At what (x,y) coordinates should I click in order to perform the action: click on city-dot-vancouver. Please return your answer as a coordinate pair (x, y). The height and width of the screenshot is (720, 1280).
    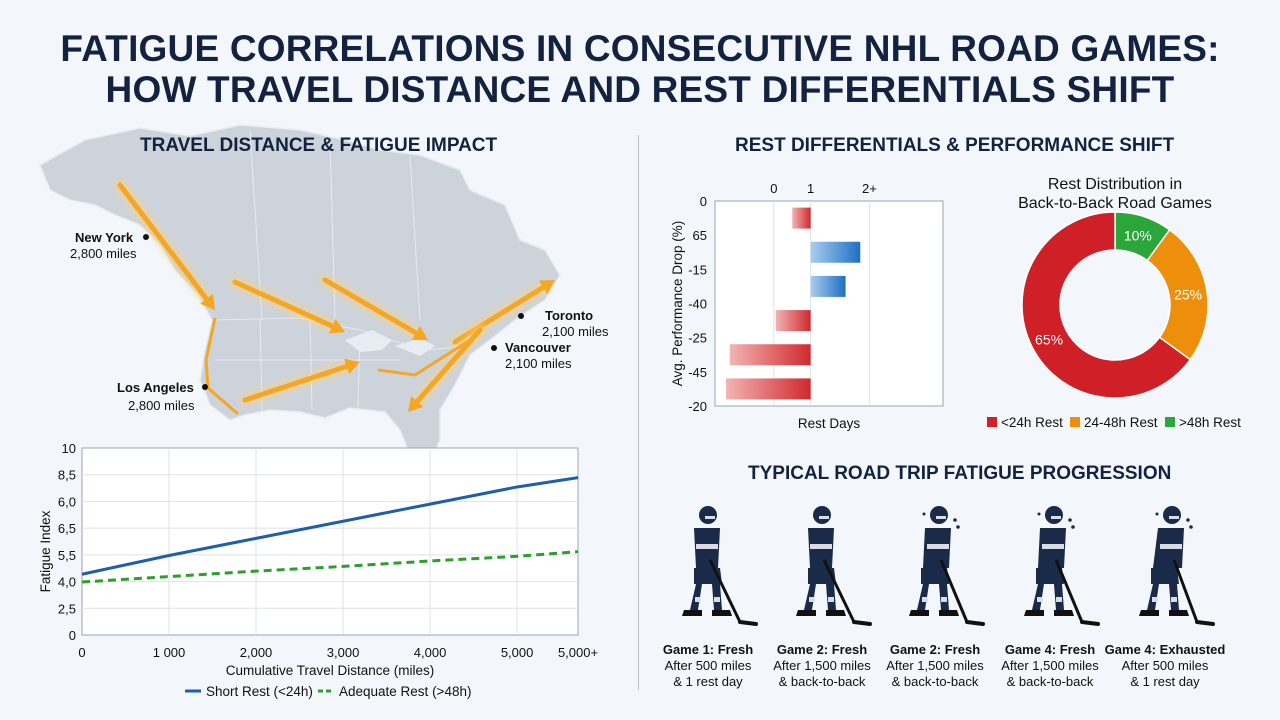
    Looking at the image, I should click on (494, 348).